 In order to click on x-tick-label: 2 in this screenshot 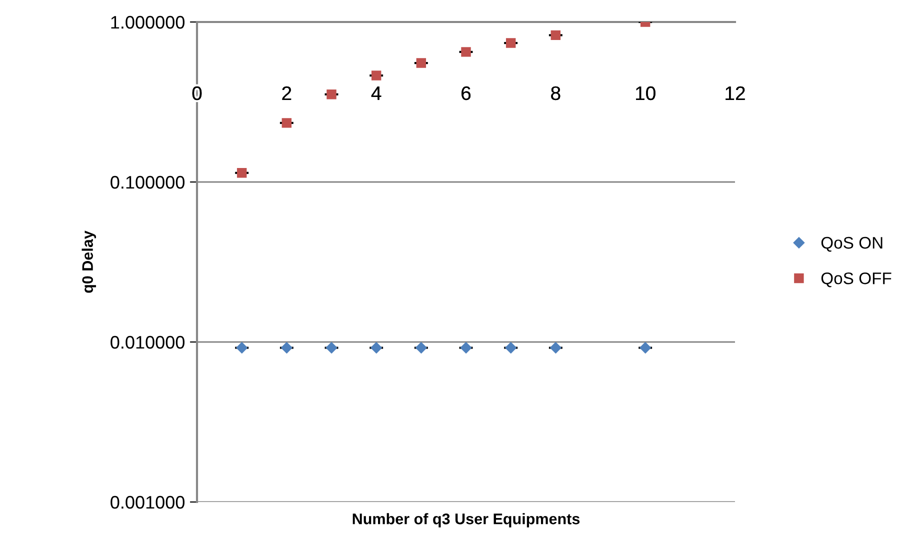, I will do `click(287, 93)`.